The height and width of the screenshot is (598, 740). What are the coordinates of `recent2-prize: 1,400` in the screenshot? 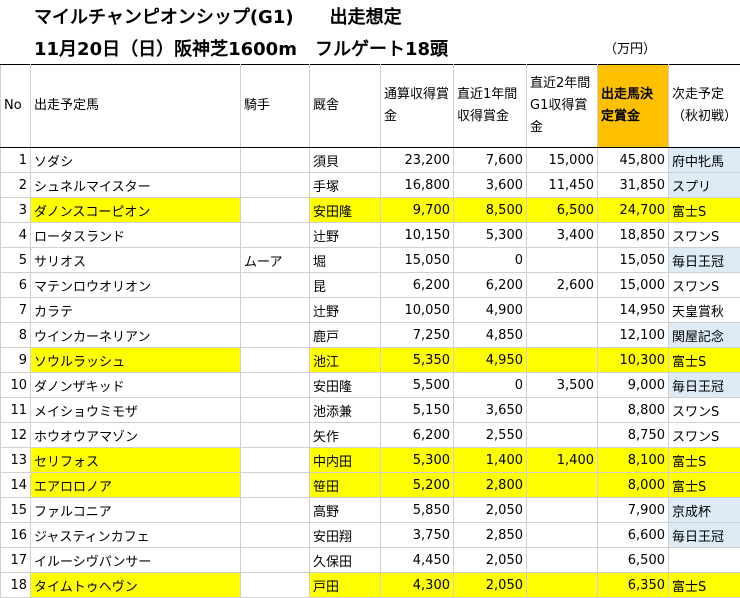 It's located at (562, 460).